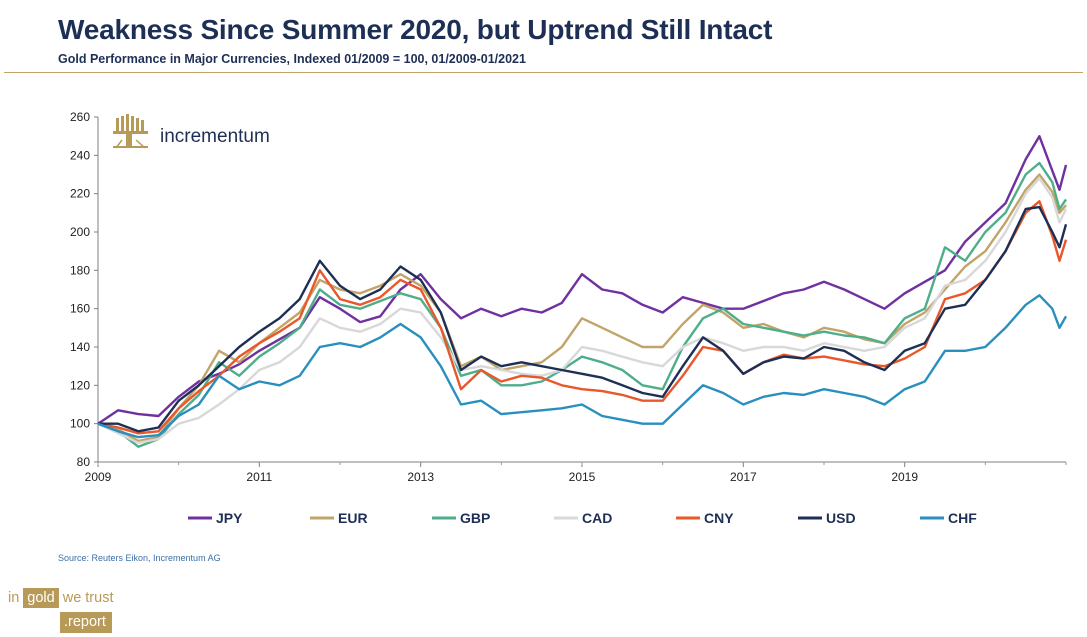  I want to click on legend-label-chf: CHF, so click(962, 518).